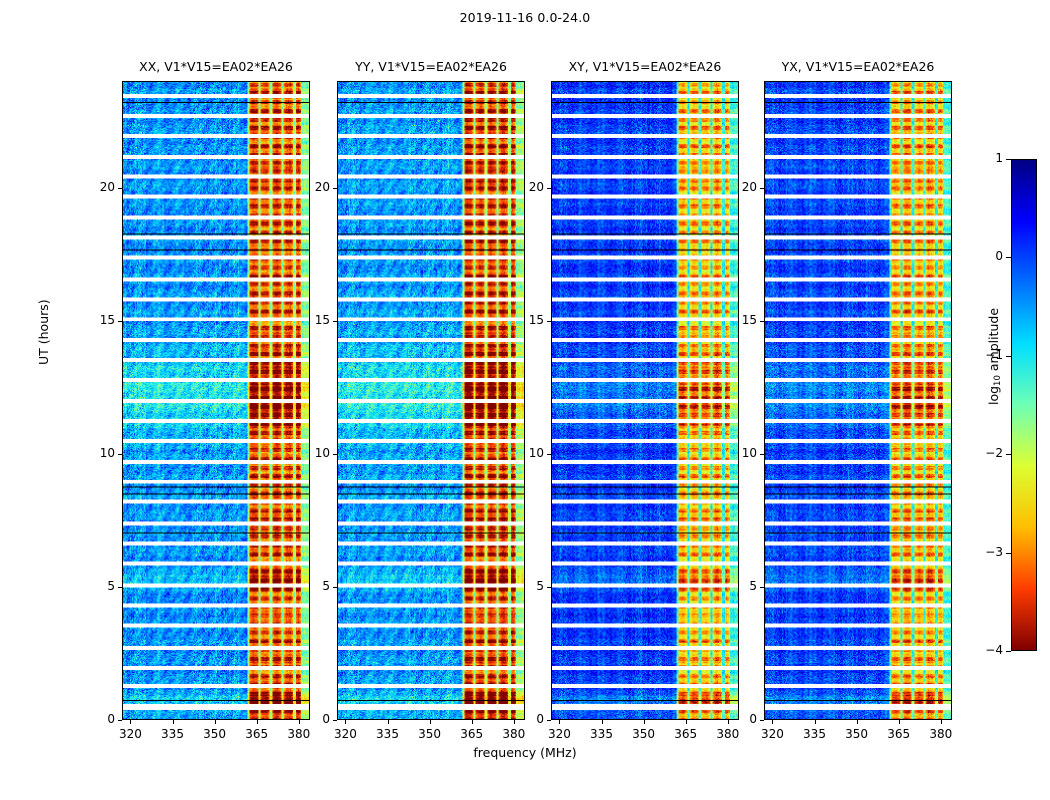 This screenshot has width=1050, height=800. Describe the element at coordinates (43, 332) in the screenshot. I see `y-axis-label: UT (hours)` at that location.